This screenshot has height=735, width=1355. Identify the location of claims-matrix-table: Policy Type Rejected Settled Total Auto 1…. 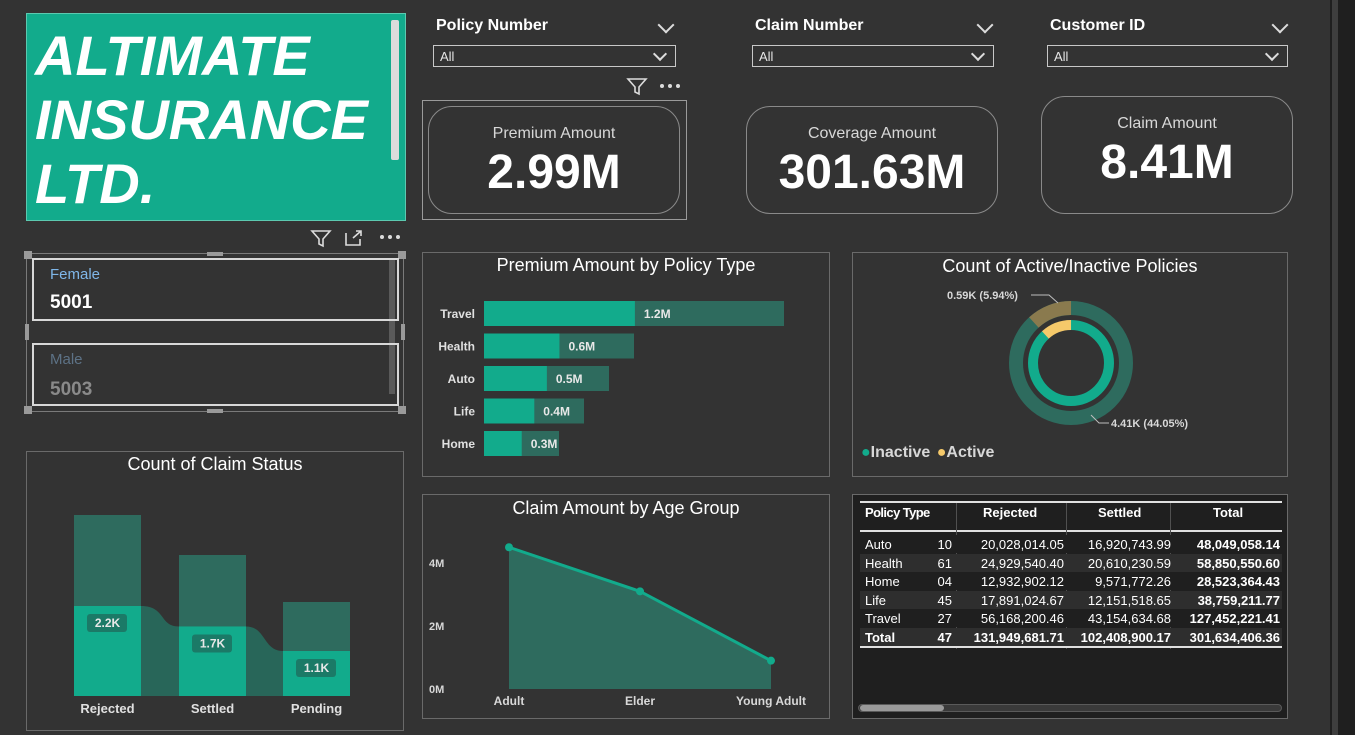
(1070, 606).